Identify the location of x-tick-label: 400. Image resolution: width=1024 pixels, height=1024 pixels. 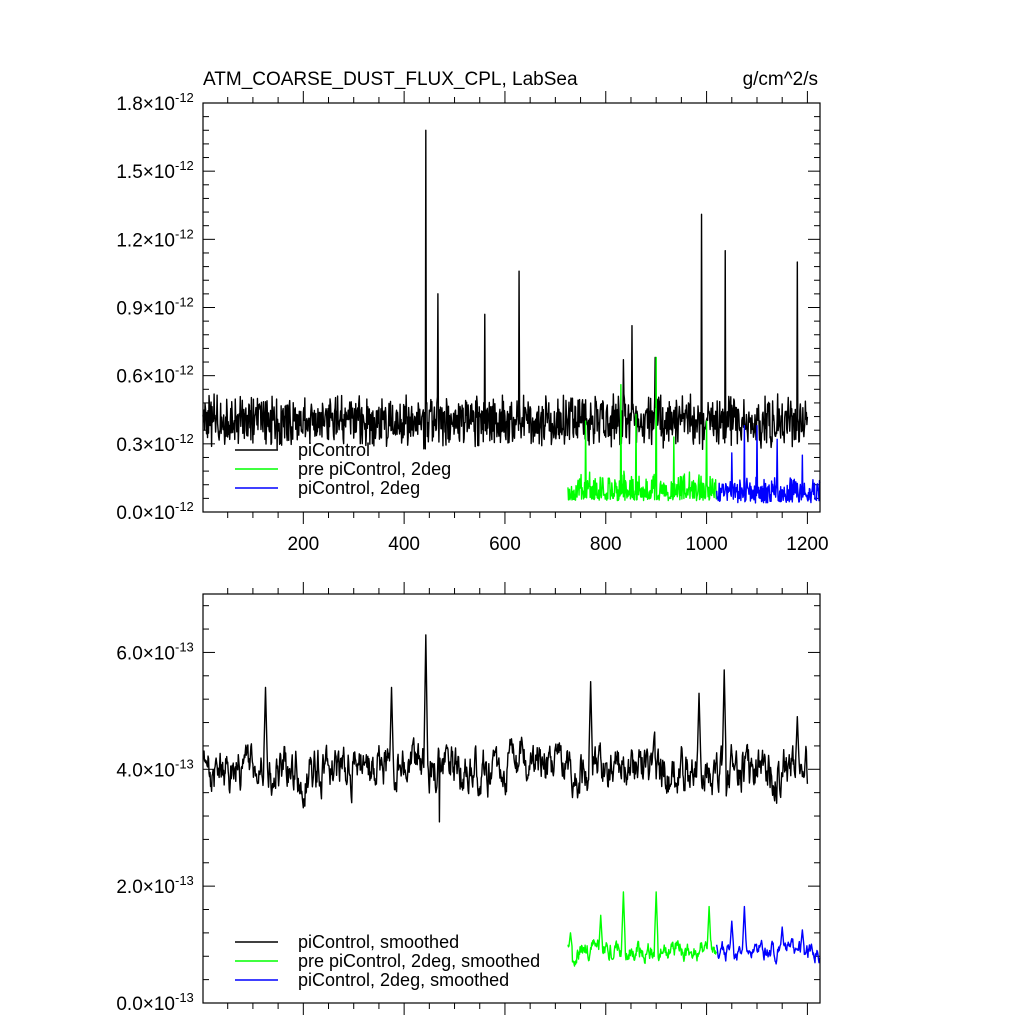
(404, 544).